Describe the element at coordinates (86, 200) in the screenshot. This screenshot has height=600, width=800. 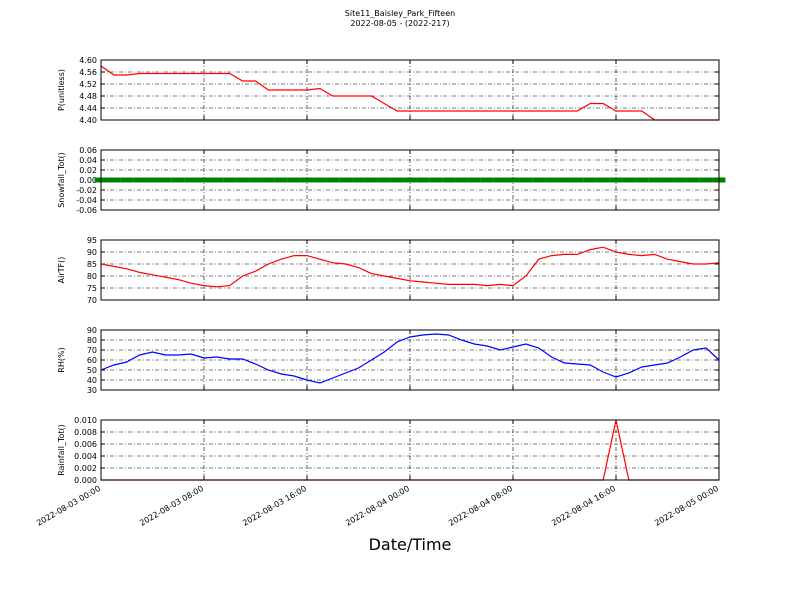
I see `y-tick-label: -0.04` at that location.